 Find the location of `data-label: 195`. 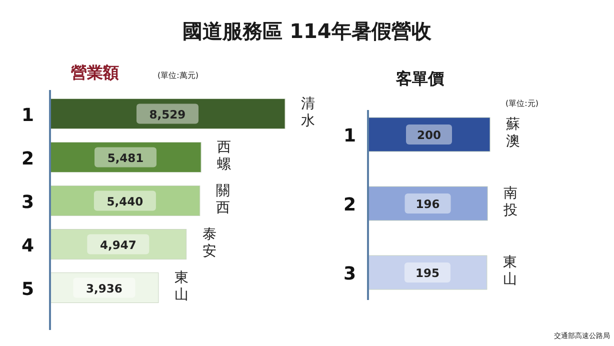

data-label: 195 is located at coordinates (427, 273).